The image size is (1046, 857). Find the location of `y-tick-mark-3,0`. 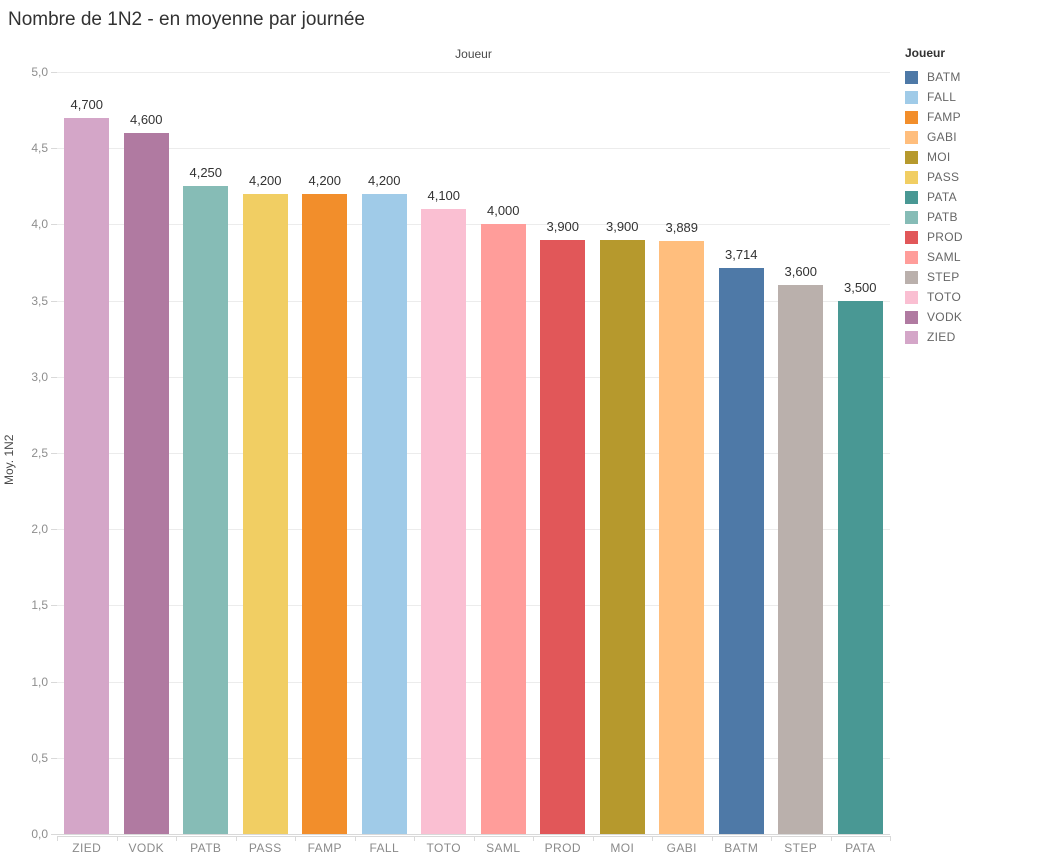

y-tick-mark-3,0 is located at coordinates (54, 377).